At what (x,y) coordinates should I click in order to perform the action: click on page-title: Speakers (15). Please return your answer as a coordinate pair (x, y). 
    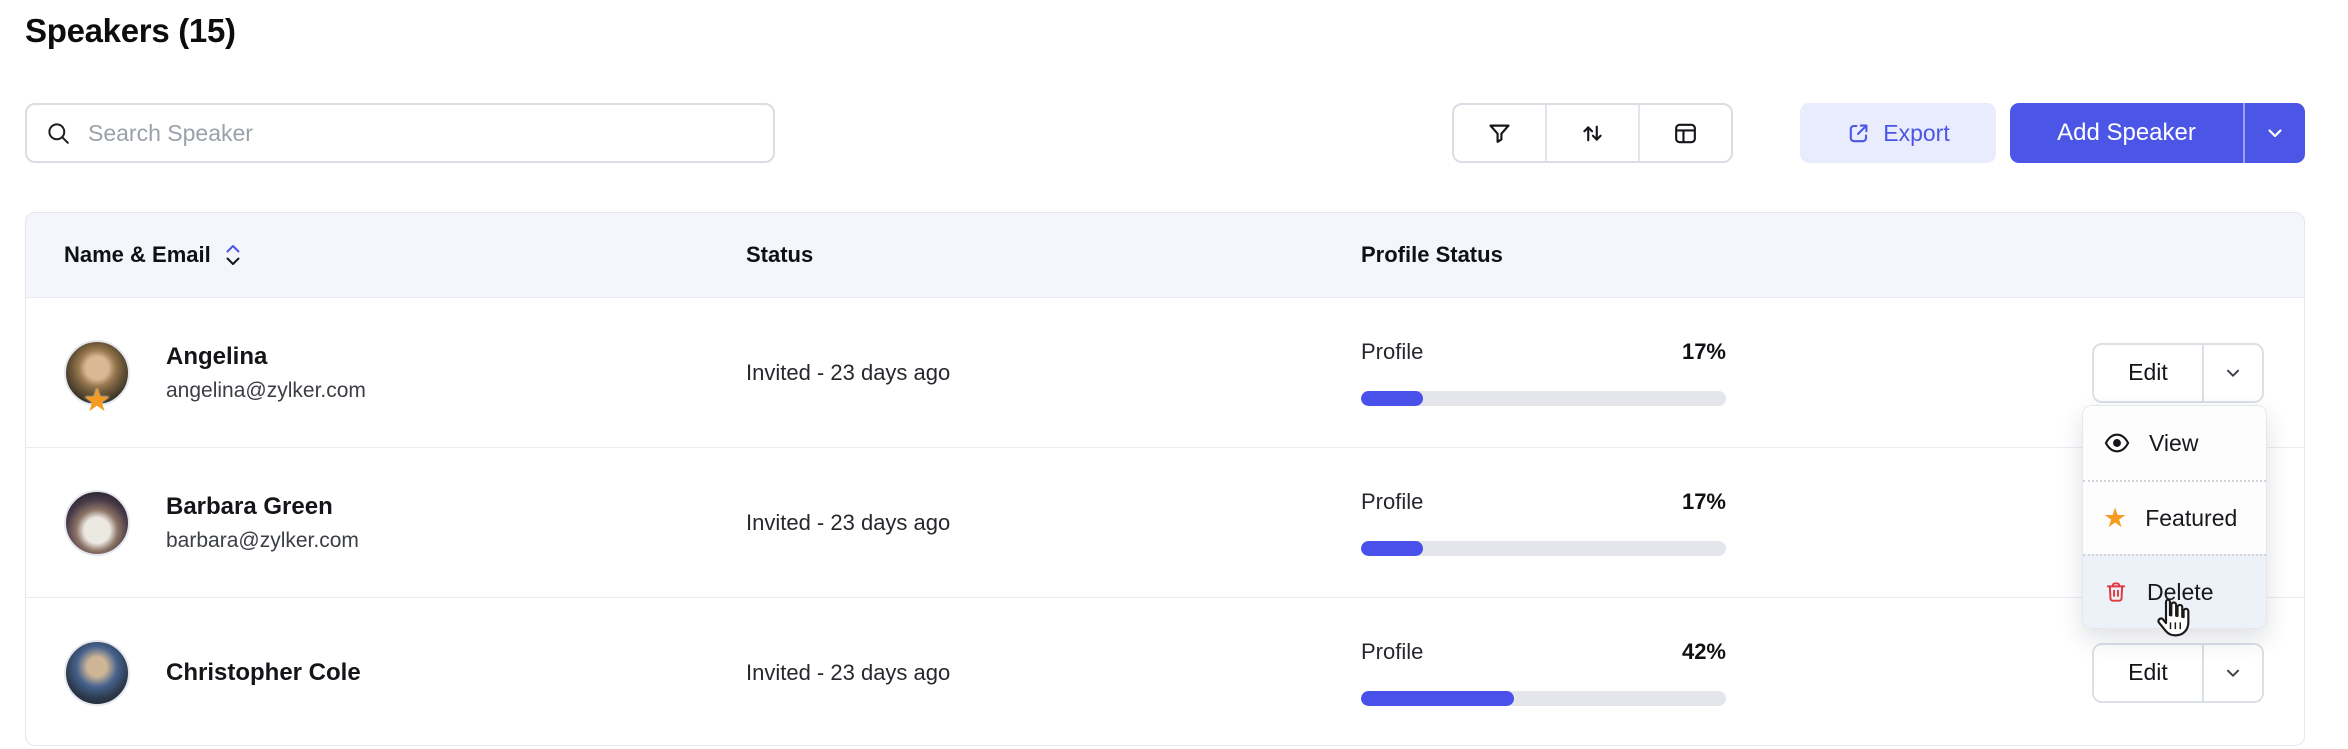
    Looking at the image, I should click on (130, 30).